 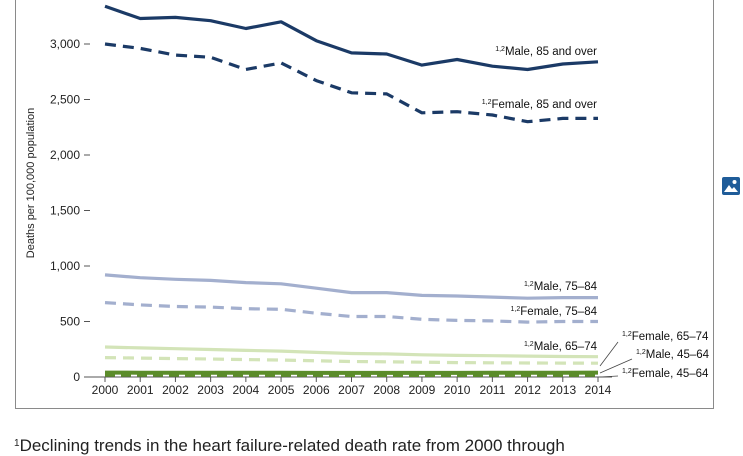 I want to click on y-tick-label: 0, so click(x=76, y=377).